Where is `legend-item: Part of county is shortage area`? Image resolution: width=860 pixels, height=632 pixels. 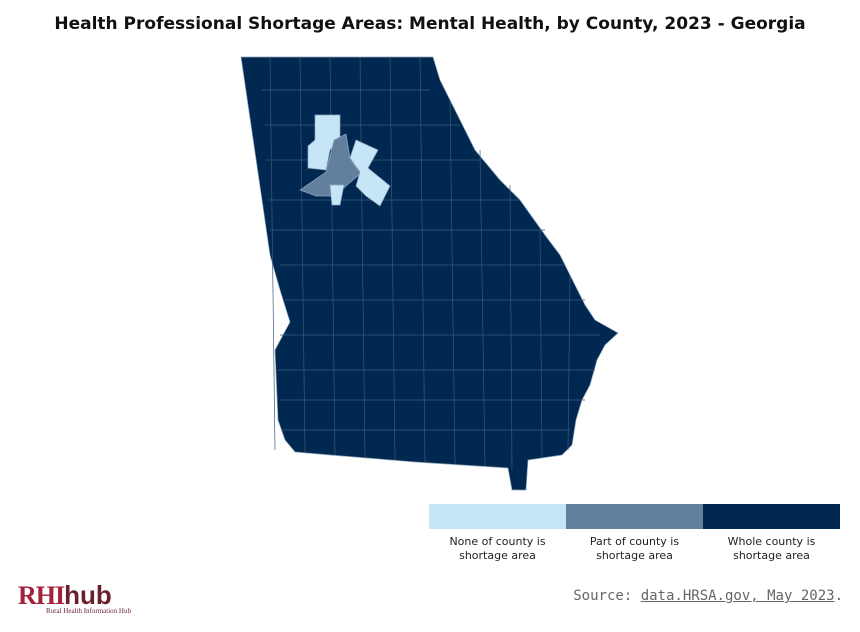
legend-item: Part of county is shortage area is located at coordinates (634, 533).